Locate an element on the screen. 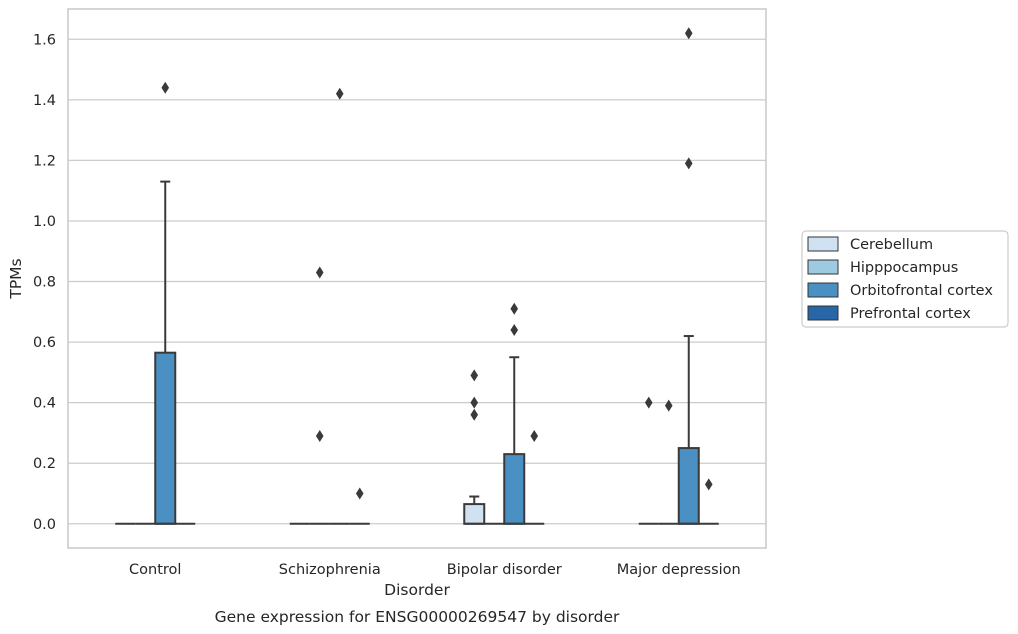 The image size is (1018, 634). x-tick-label: Bipolar disorder is located at coordinates (504, 570).